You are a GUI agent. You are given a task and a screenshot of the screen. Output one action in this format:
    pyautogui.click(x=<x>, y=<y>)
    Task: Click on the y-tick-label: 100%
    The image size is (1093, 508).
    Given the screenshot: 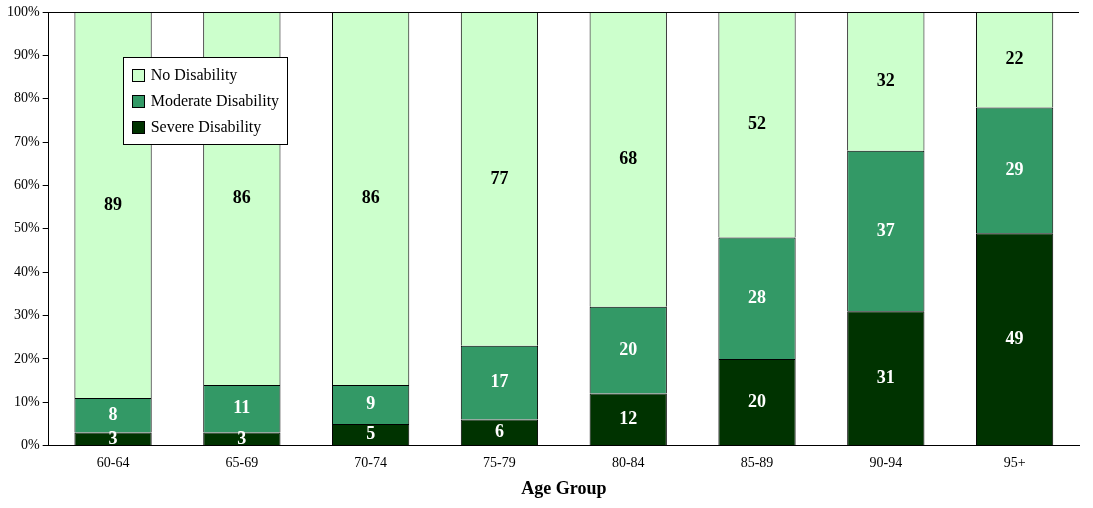 What is the action you would take?
    pyautogui.click(x=23, y=11)
    